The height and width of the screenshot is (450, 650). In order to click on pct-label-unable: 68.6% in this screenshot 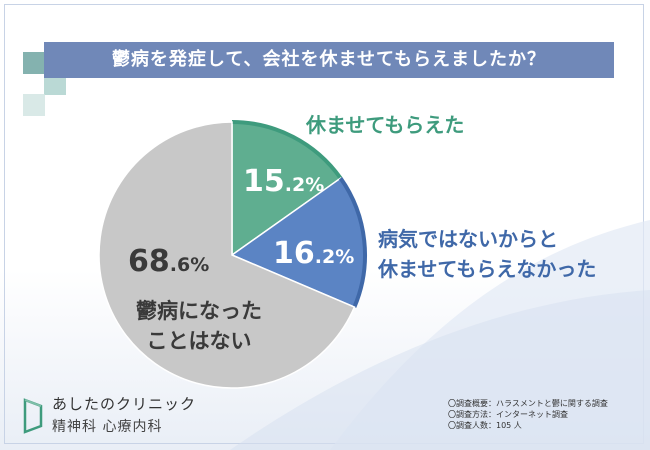, I will do `click(168, 261)`.